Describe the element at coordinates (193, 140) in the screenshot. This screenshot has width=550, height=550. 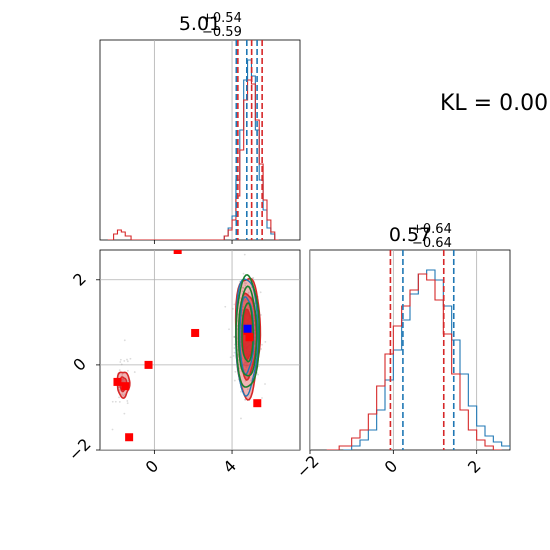
I see `top-marginal-grid` at that location.